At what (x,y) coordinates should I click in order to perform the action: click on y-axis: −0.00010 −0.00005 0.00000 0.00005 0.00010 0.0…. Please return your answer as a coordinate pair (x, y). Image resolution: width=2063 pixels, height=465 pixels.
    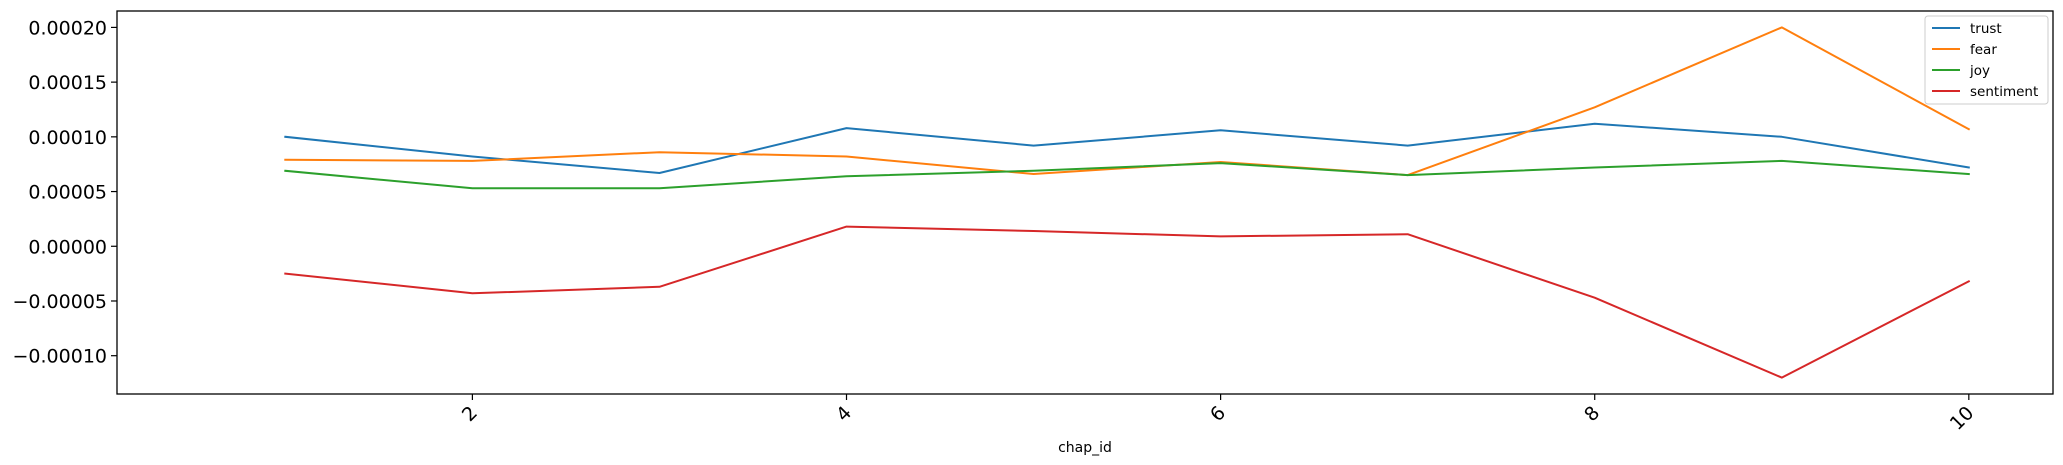
    Looking at the image, I should click on (65, 192).